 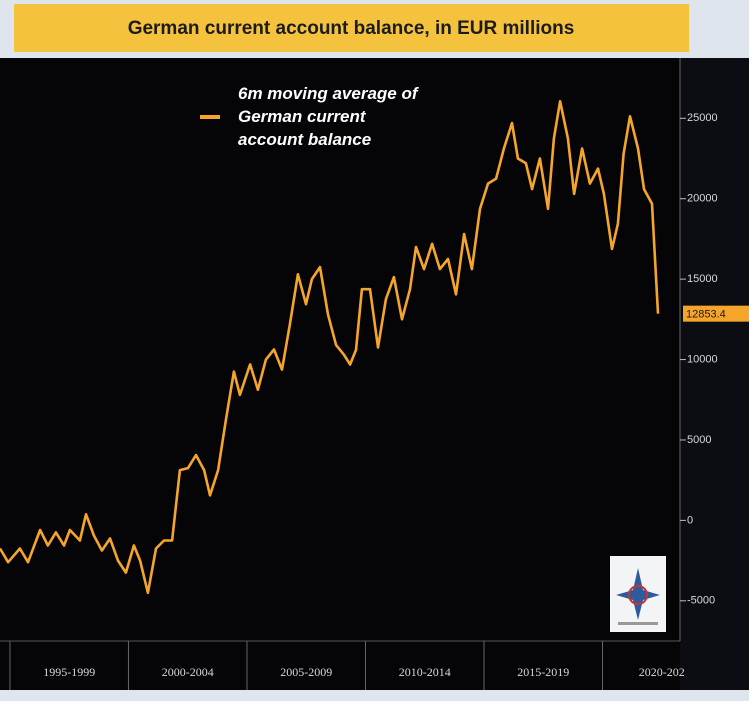 I want to click on logo, so click(x=638, y=594).